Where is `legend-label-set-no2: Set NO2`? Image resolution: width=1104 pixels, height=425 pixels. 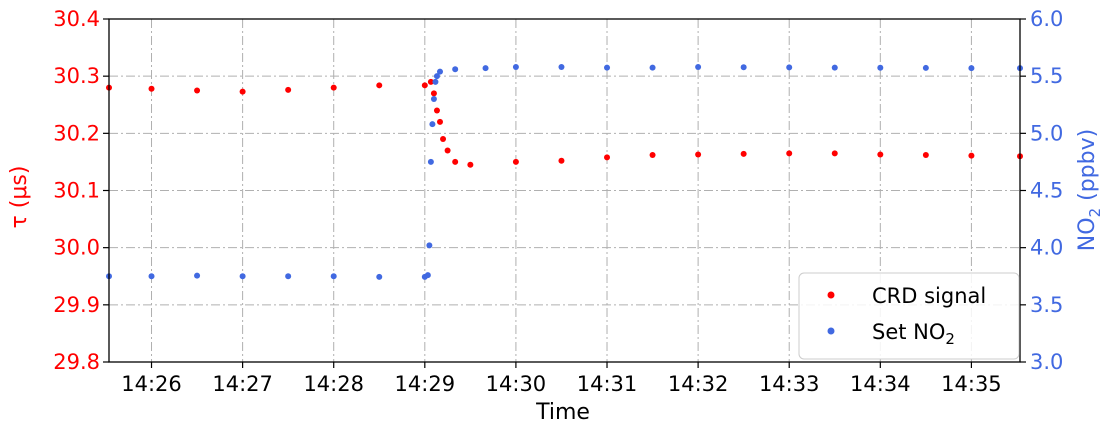 legend-label-set-no2: Set NO2 is located at coordinates (913, 334).